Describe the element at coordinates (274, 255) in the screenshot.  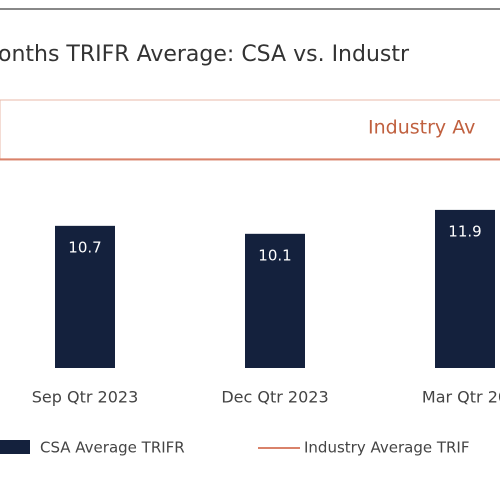
I see `data-label: 10.1` at that location.